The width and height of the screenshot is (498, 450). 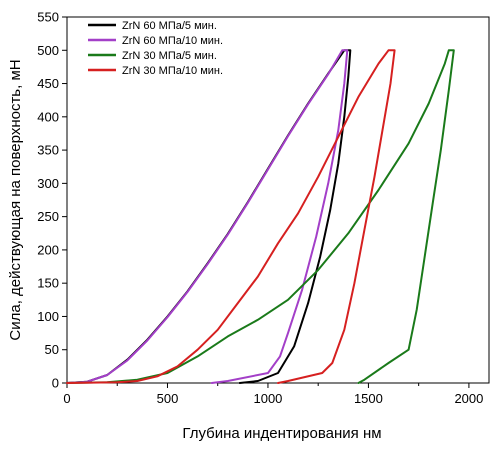 I want to click on x-tick-label: 1000, so click(x=267, y=398).